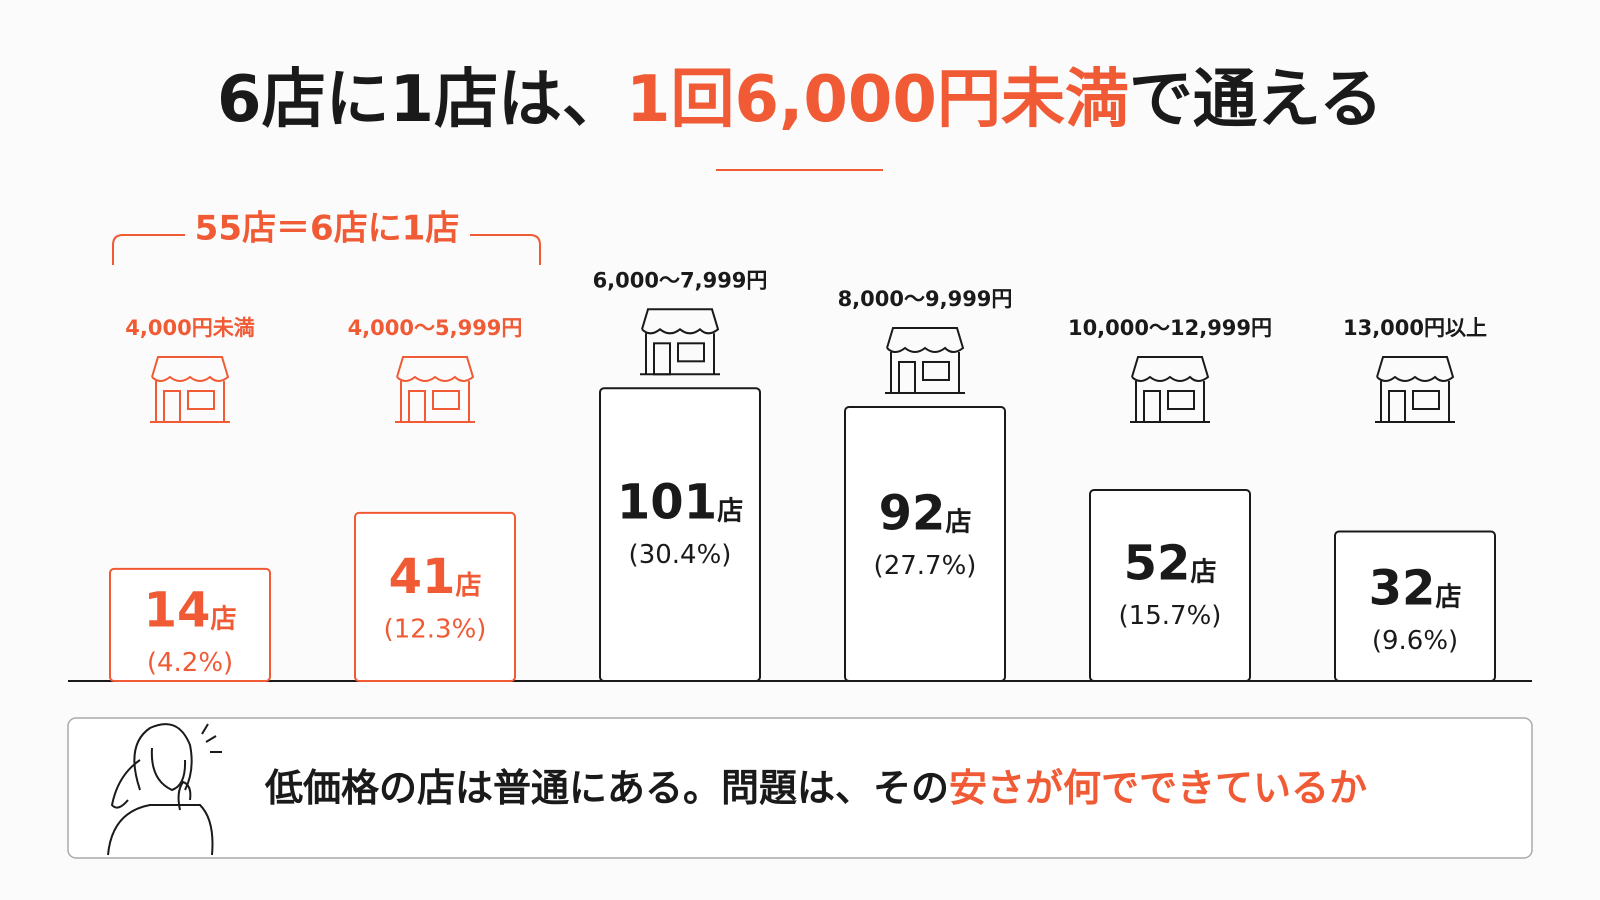 The height and width of the screenshot is (900, 1600). Describe the element at coordinates (877, 100) in the screenshot. I see `text-part: 1回6,000円未満` at that location.